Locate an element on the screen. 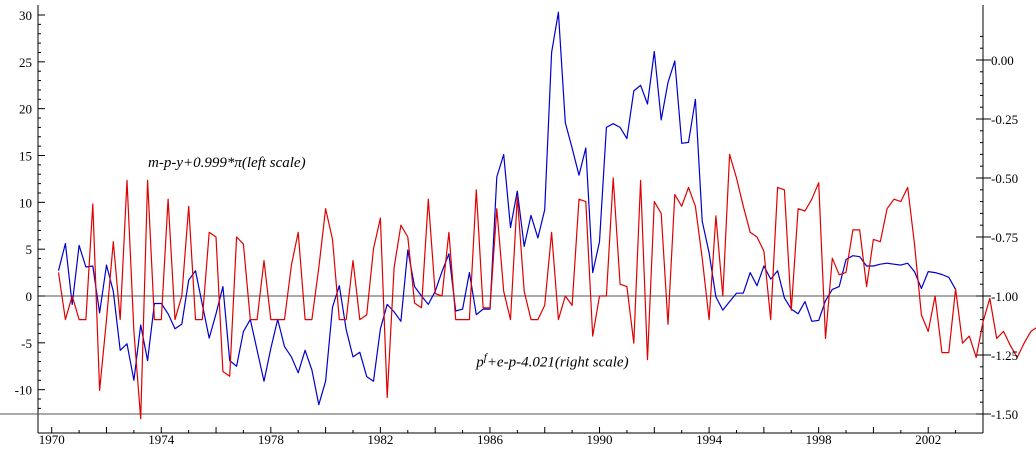 This screenshot has width=1036, height=449. series-annotation-left: m-p-y+0.999*π(left scale) is located at coordinates (227, 163).